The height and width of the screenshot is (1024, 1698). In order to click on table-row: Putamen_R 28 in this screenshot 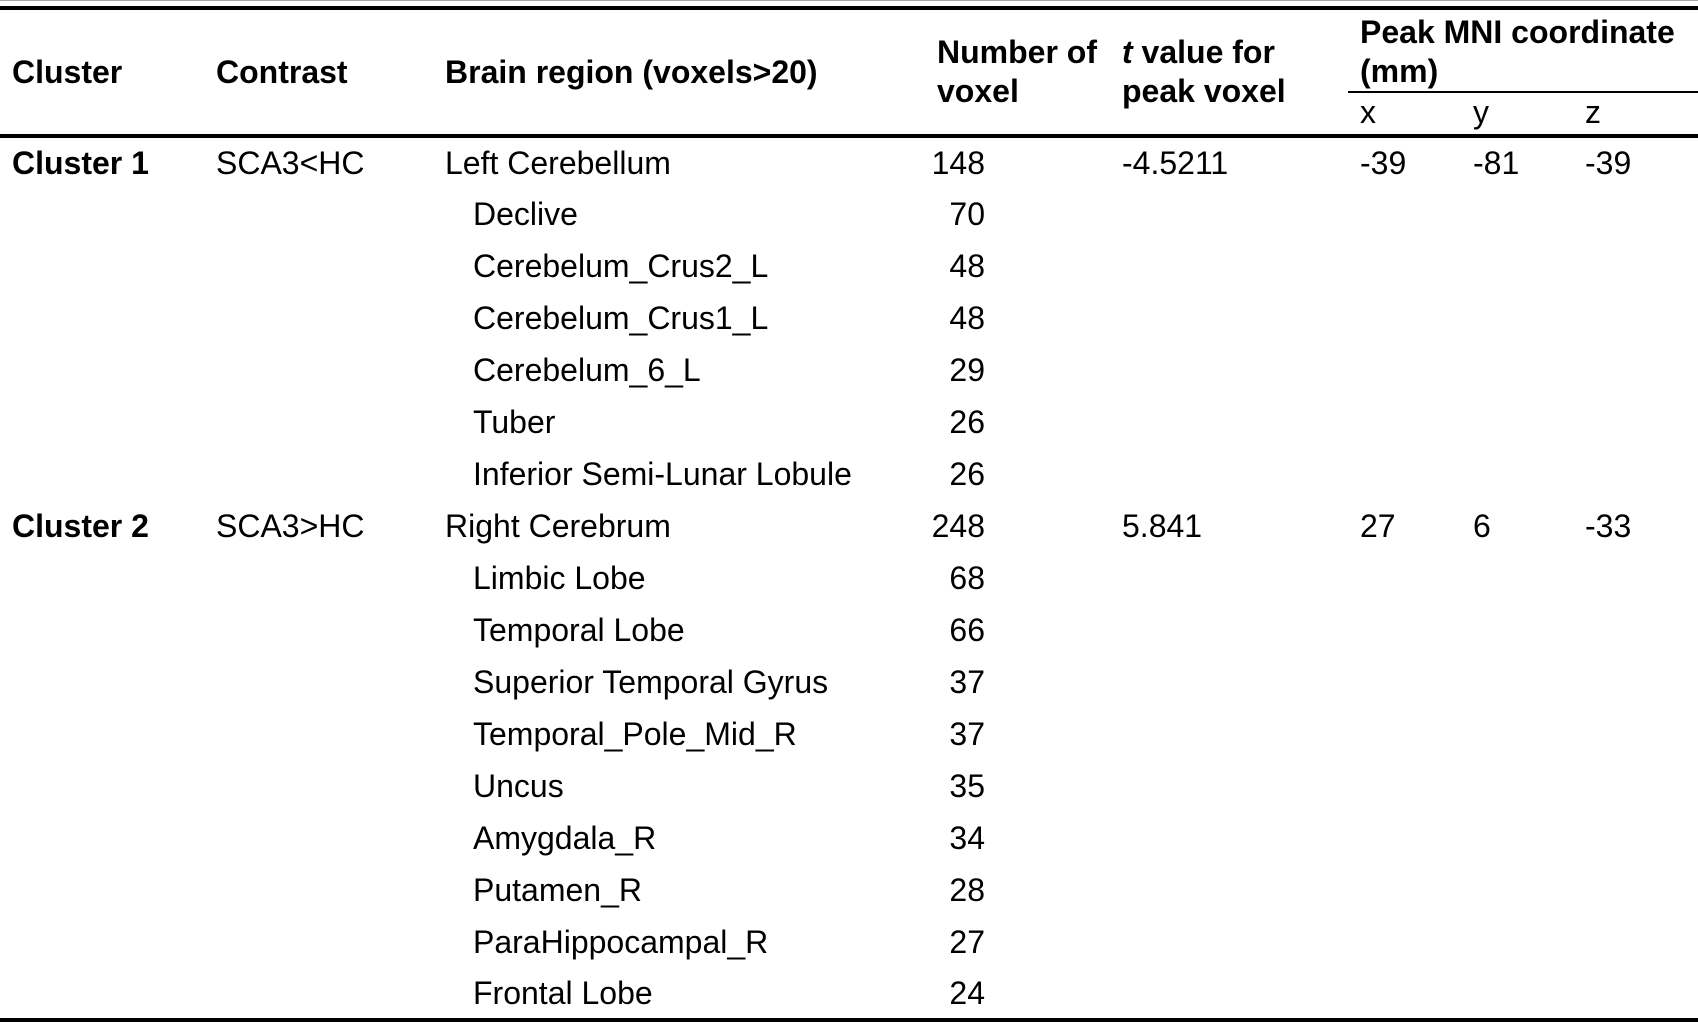, I will do `click(849, 890)`.